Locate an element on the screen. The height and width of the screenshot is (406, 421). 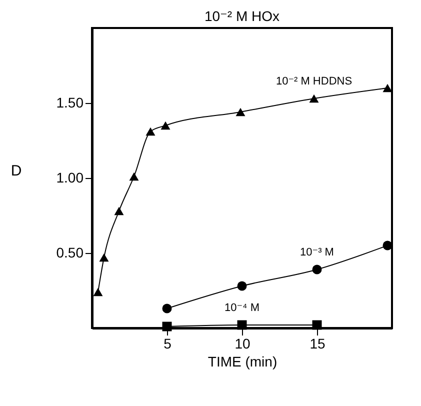
y-tick-label: 0.50 is located at coordinates (70, 252).